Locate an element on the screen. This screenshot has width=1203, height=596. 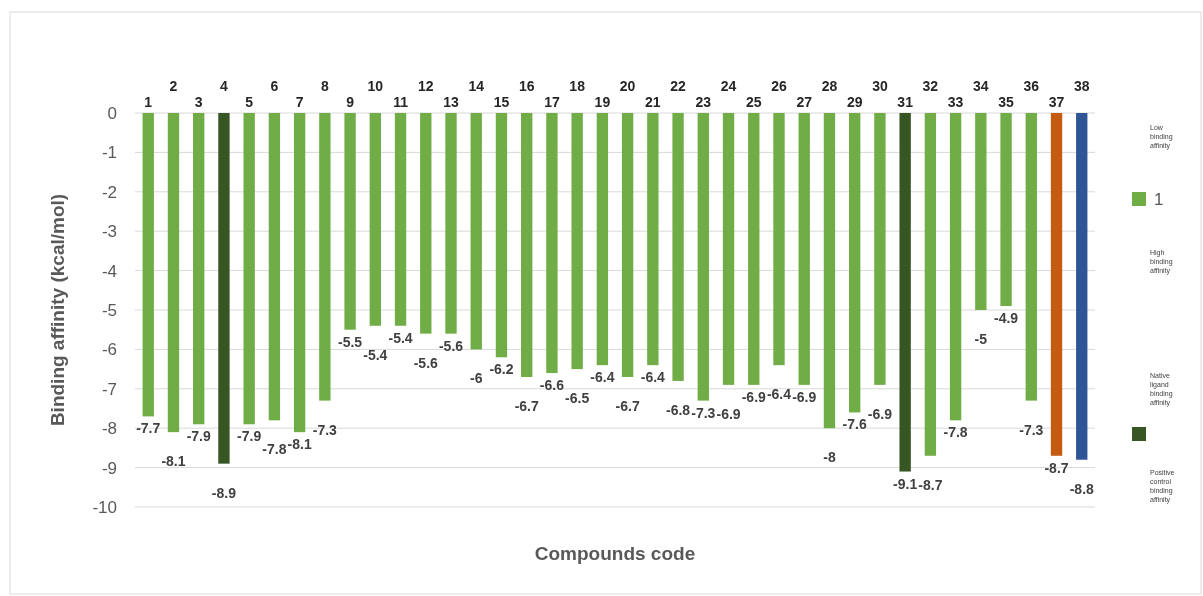
x-tick-label: 7 is located at coordinates (299, 102).